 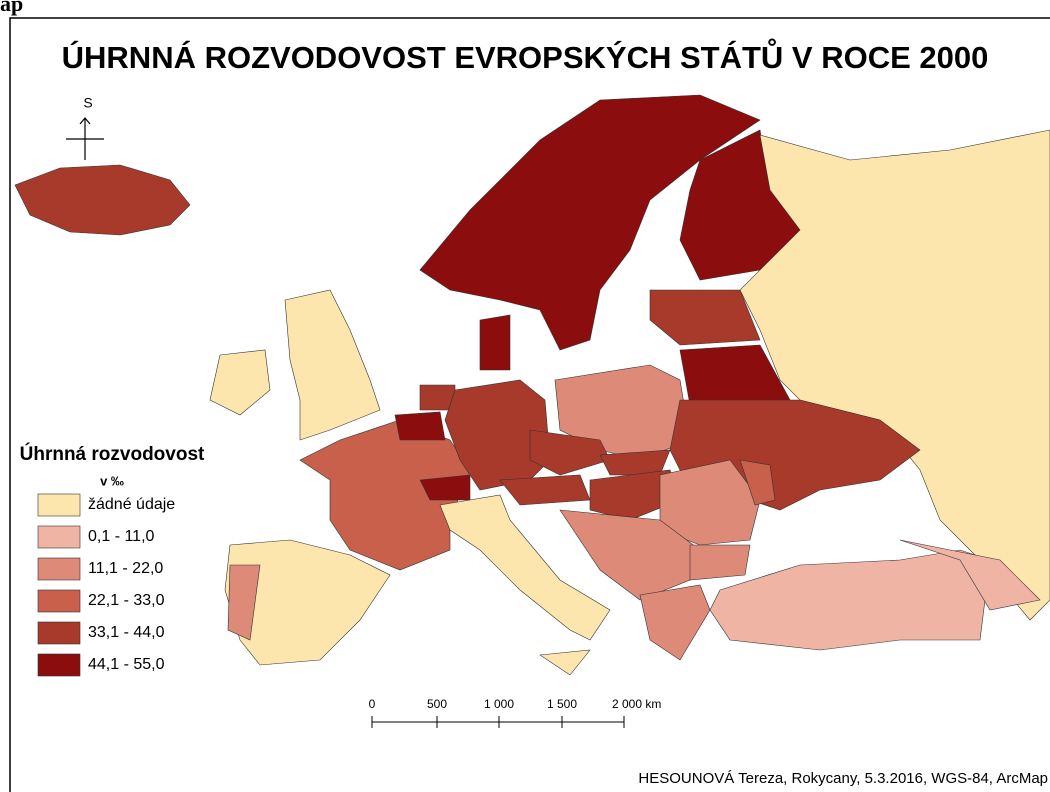 I want to click on sicily, so click(x=565, y=662).